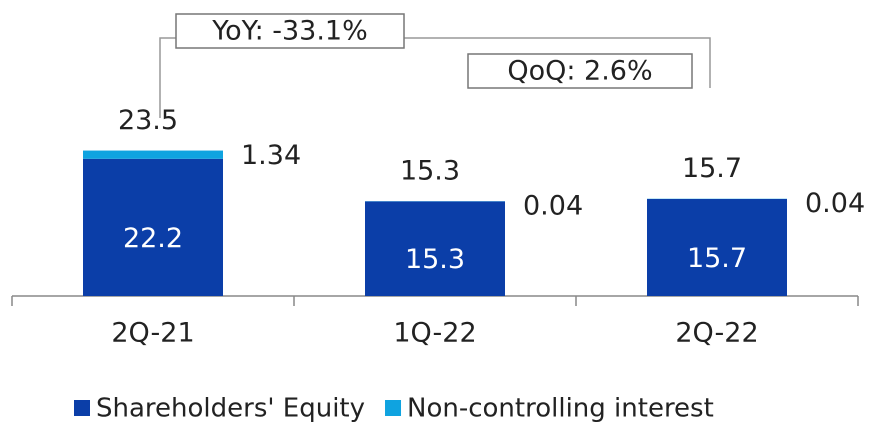 The width and height of the screenshot is (871, 422). I want to click on yoy-box, so click(290, 31).